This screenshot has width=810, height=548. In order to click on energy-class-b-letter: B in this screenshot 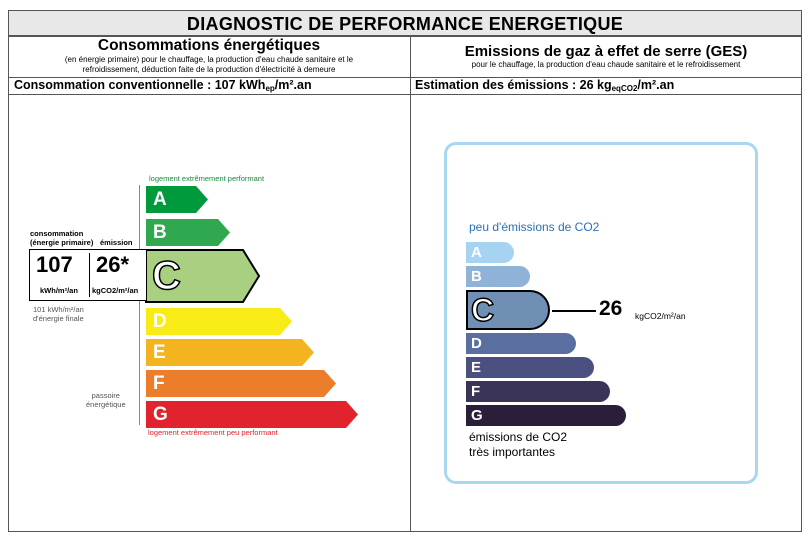, I will do `click(160, 232)`.